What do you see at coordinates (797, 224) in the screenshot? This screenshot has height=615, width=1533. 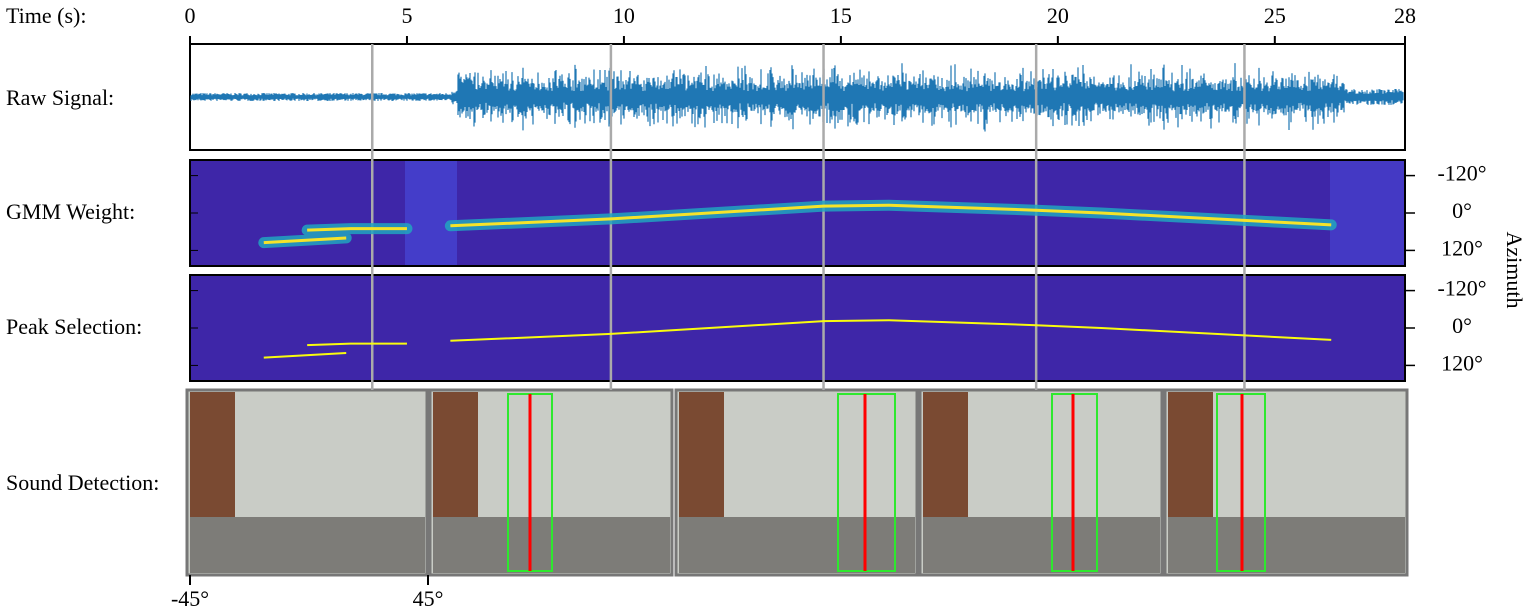 I see `gmm-band-core` at bounding box center [797, 224].